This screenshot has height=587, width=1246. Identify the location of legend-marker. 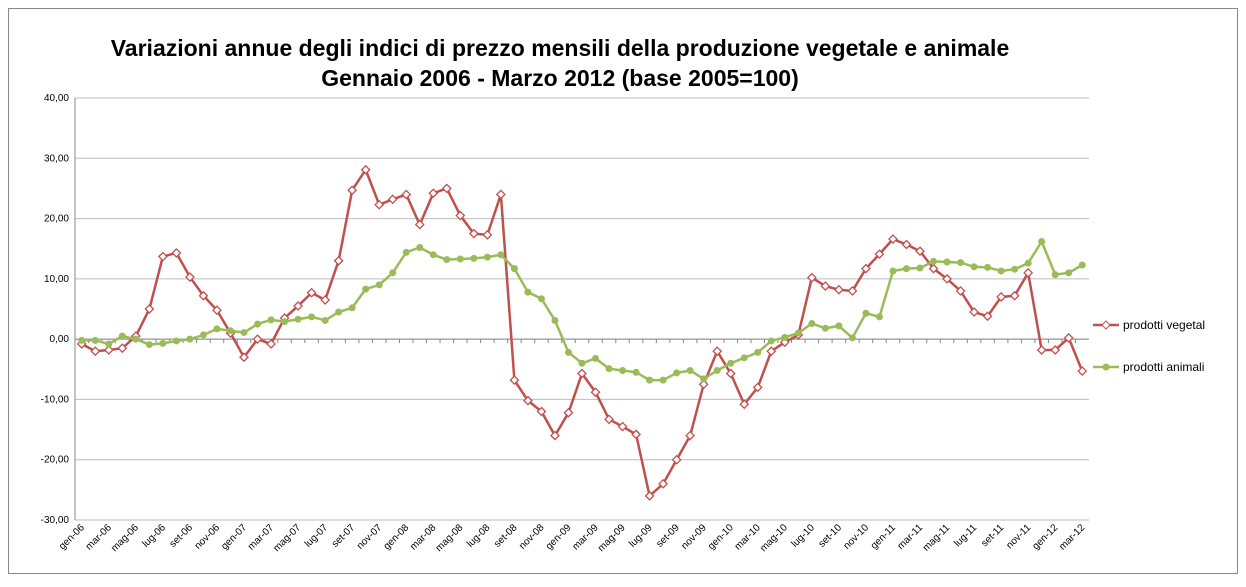
(1106, 367).